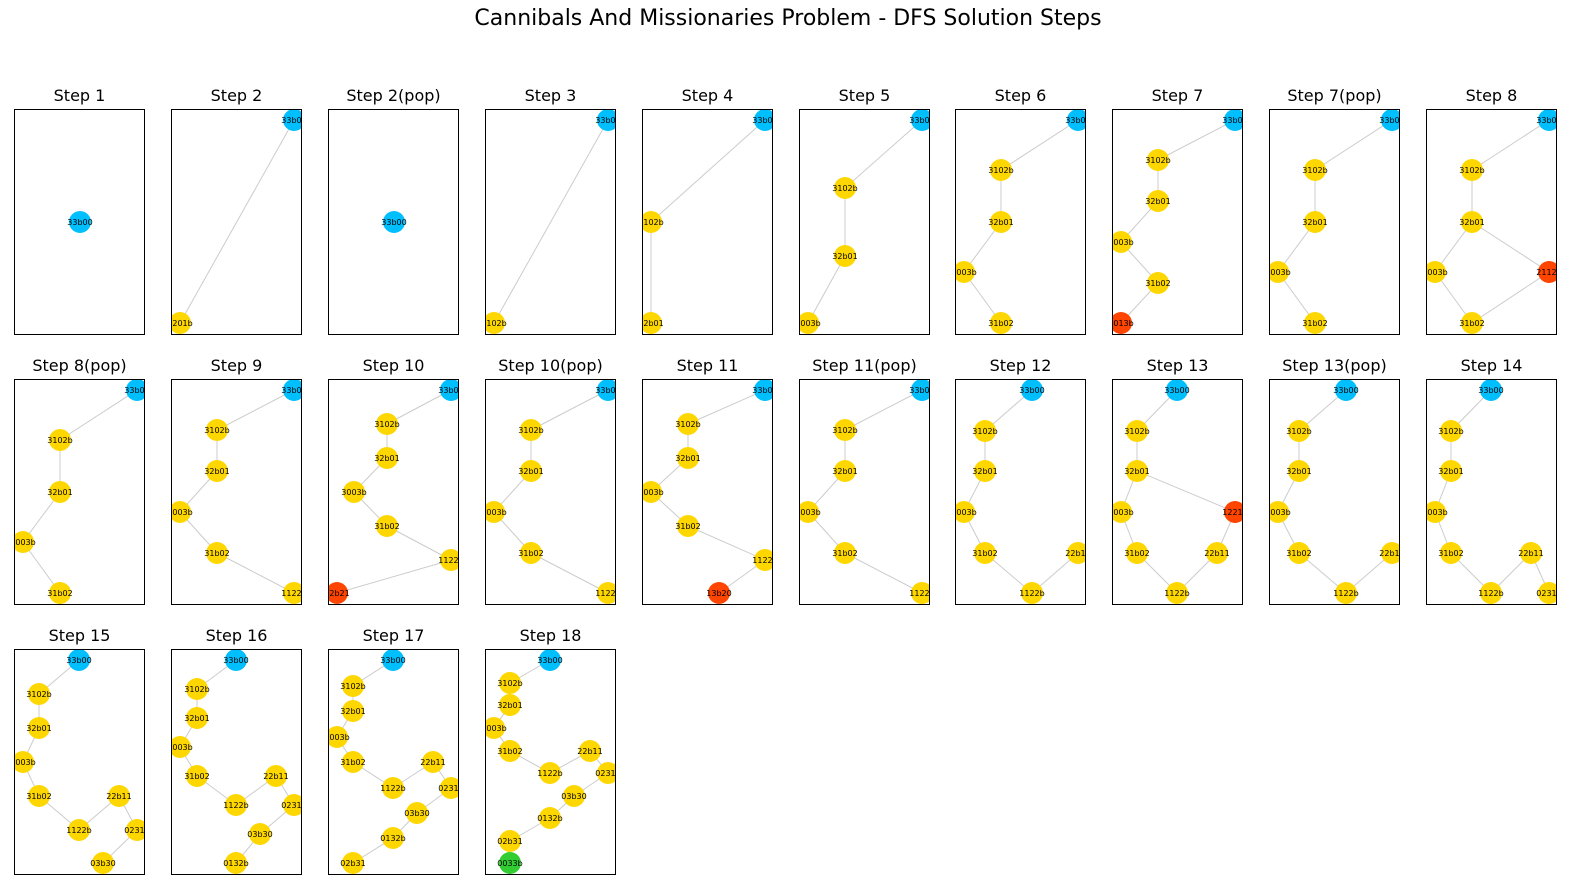 The image size is (1576, 893). I want to click on state-node-label: 22b11, so click(432, 762).